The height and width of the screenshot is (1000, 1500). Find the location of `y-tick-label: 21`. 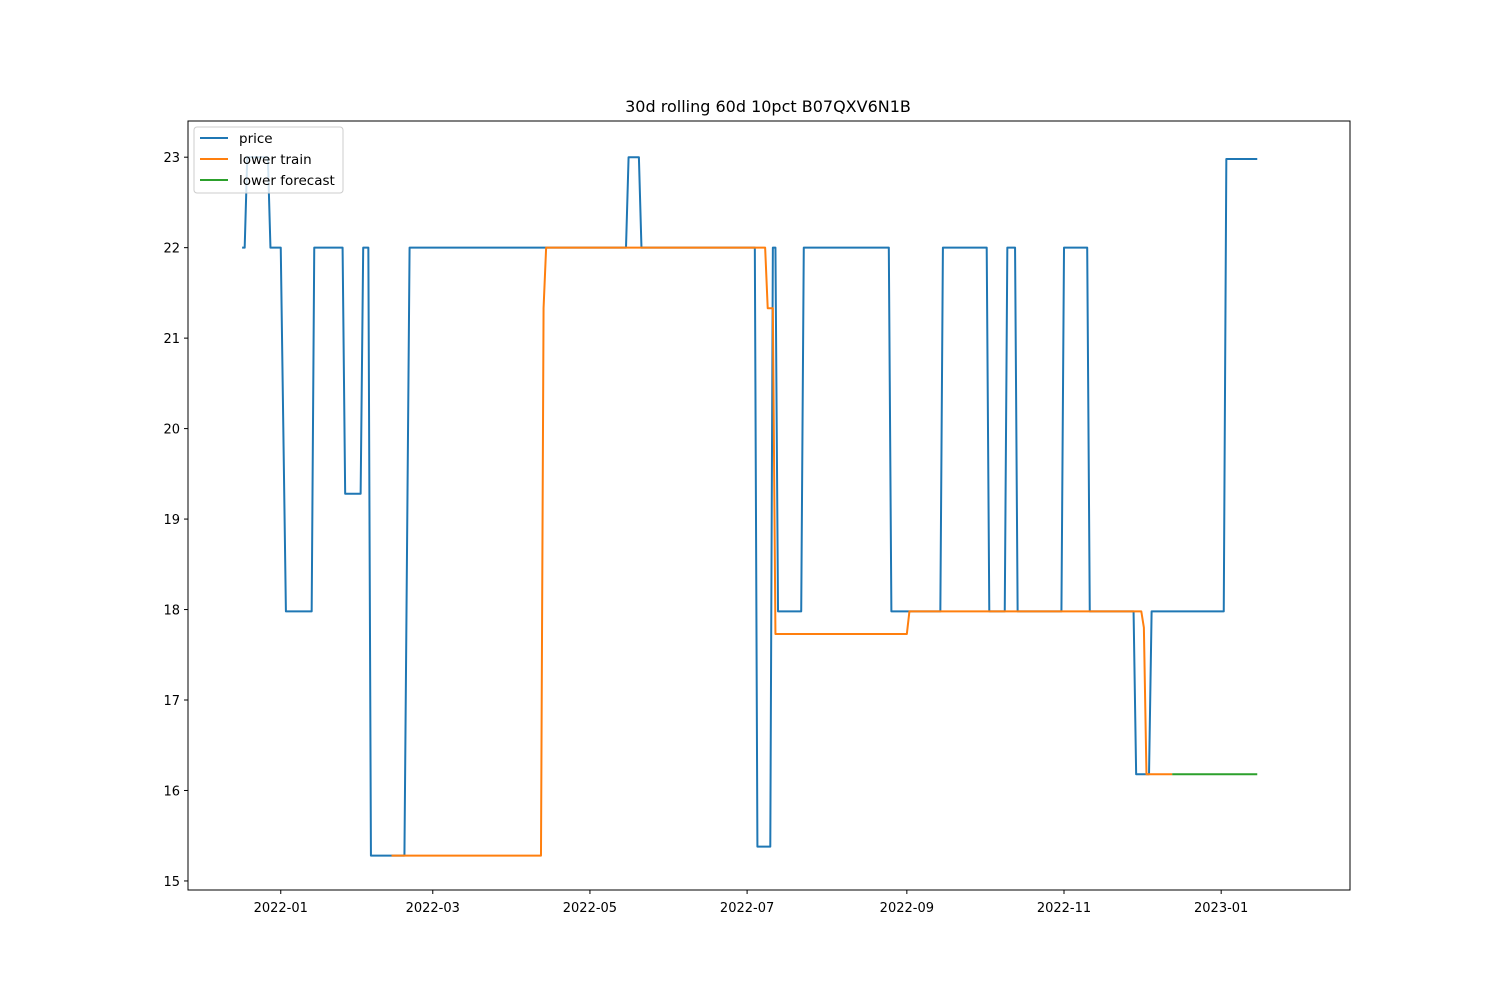

y-tick-label: 21 is located at coordinates (171, 339).